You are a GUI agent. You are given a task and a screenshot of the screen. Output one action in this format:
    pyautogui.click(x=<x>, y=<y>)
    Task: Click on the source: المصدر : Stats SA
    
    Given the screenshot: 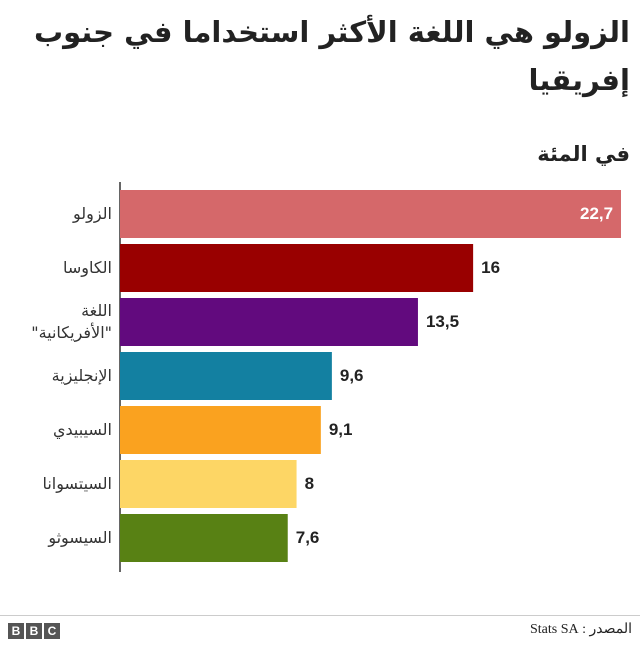 What is the action you would take?
    pyautogui.click(x=580, y=629)
    